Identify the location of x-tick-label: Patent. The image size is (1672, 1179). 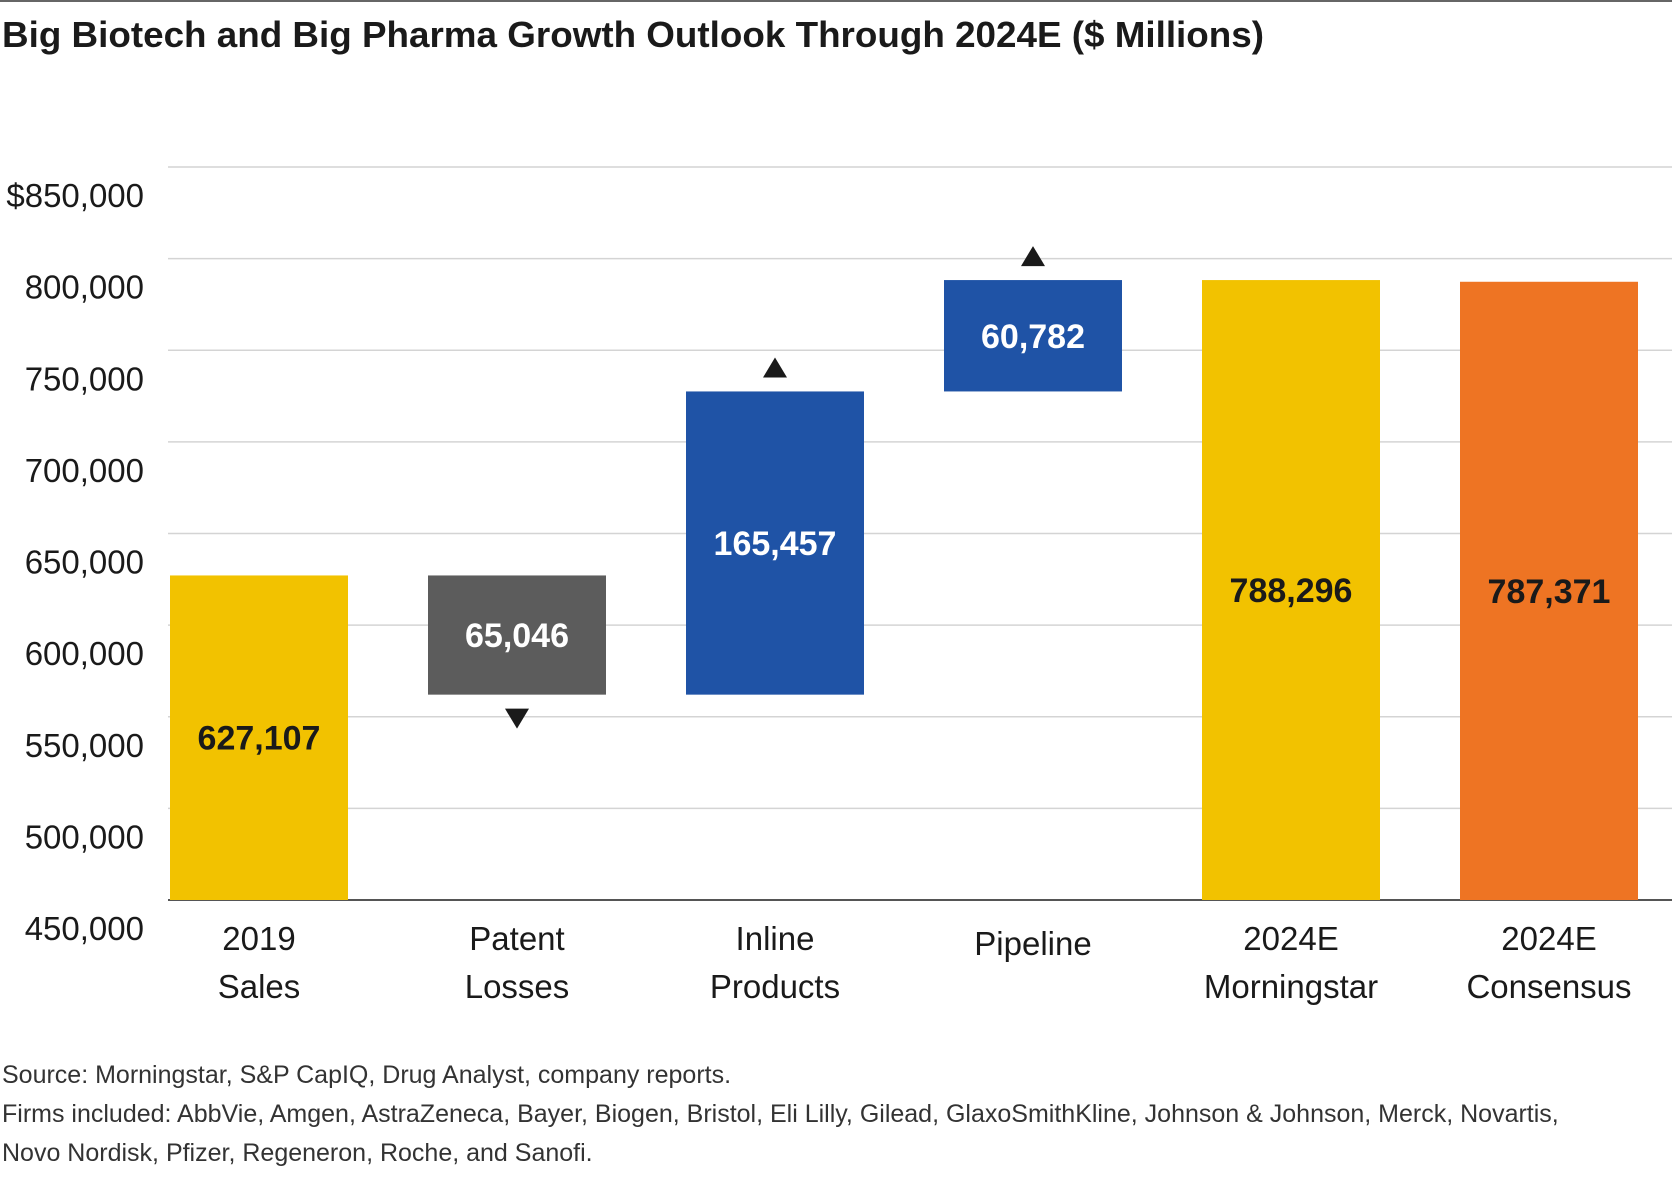
(516, 938).